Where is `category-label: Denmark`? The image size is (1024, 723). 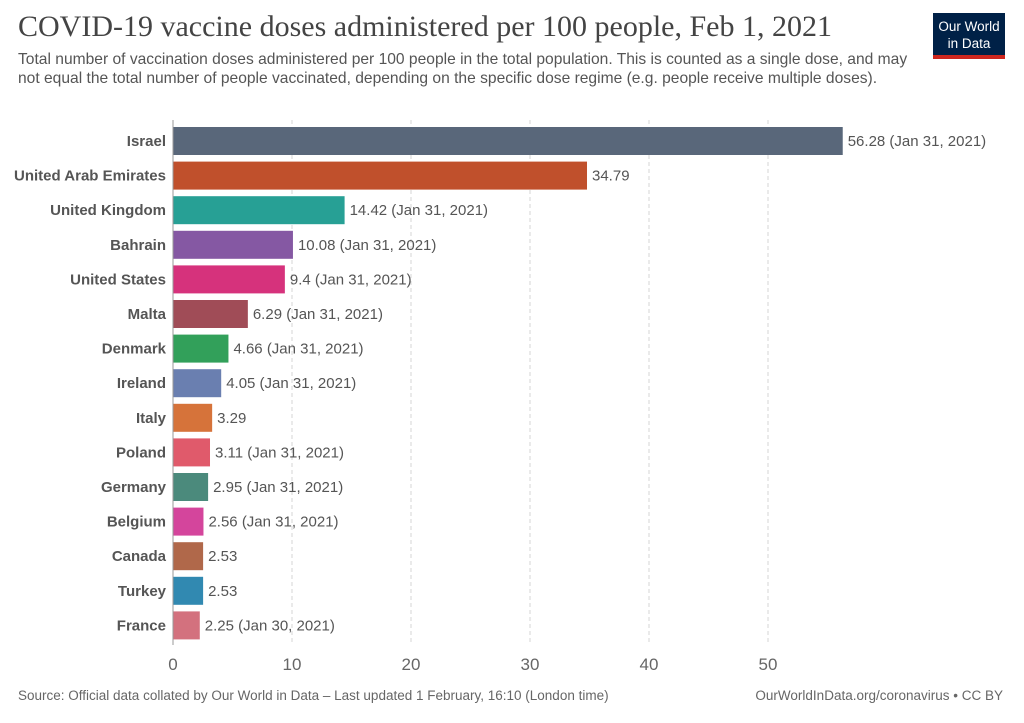
category-label: Denmark is located at coordinates (134, 349).